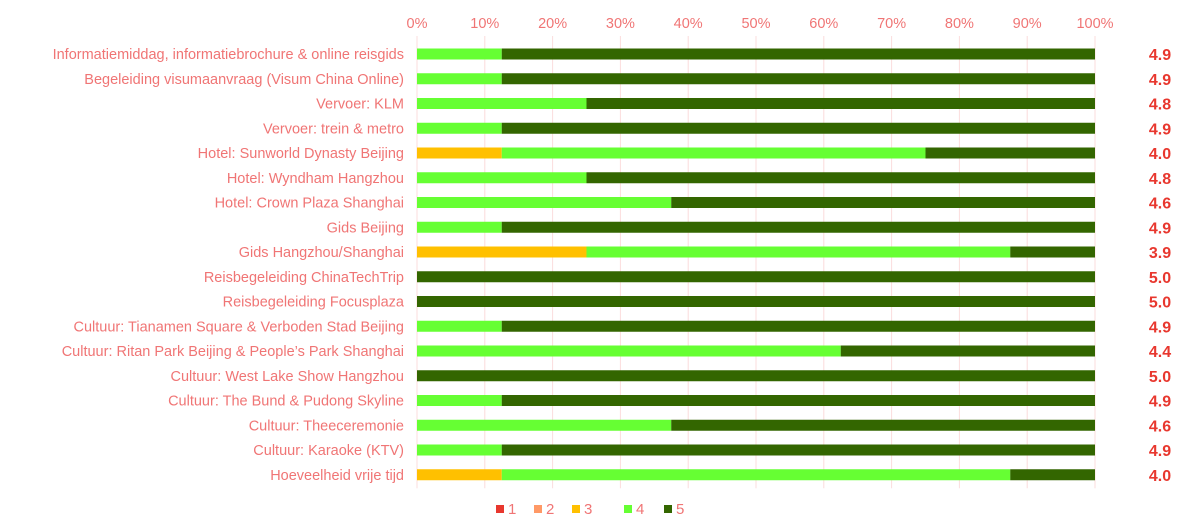 The image size is (1189, 521). Describe the element at coordinates (287, 377) in the screenshot. I see `category-label: Cultuur: West Lake Show Hangzhou` at that location.